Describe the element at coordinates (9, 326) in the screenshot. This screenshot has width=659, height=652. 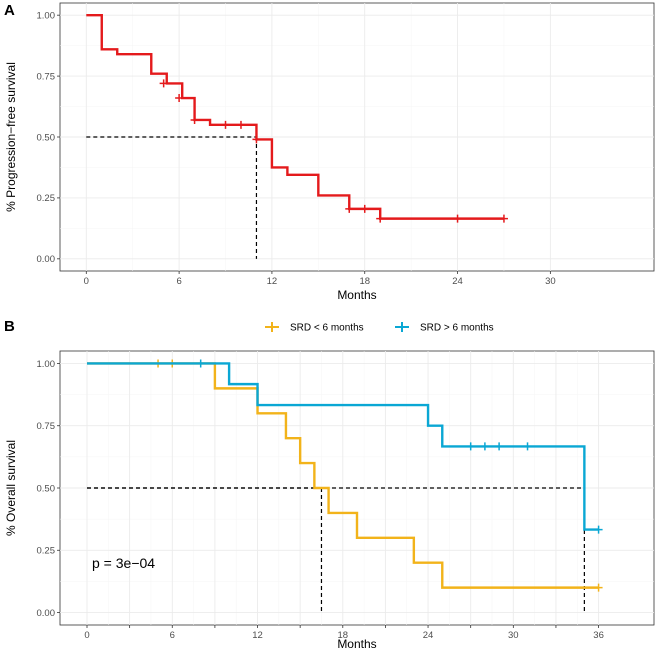
I see `panel-label-b: B` at that location.